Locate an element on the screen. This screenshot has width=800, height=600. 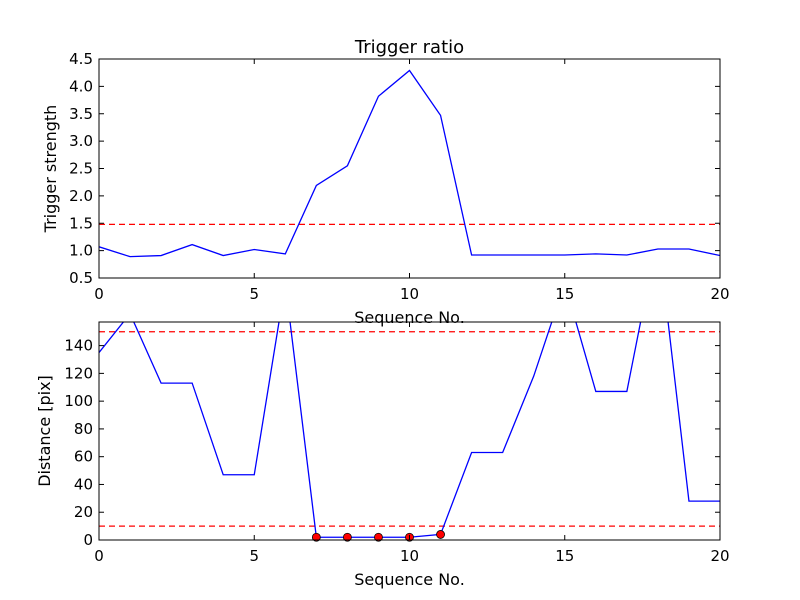
figure-title: Trigger ratio is located at coordinates (409, 47).